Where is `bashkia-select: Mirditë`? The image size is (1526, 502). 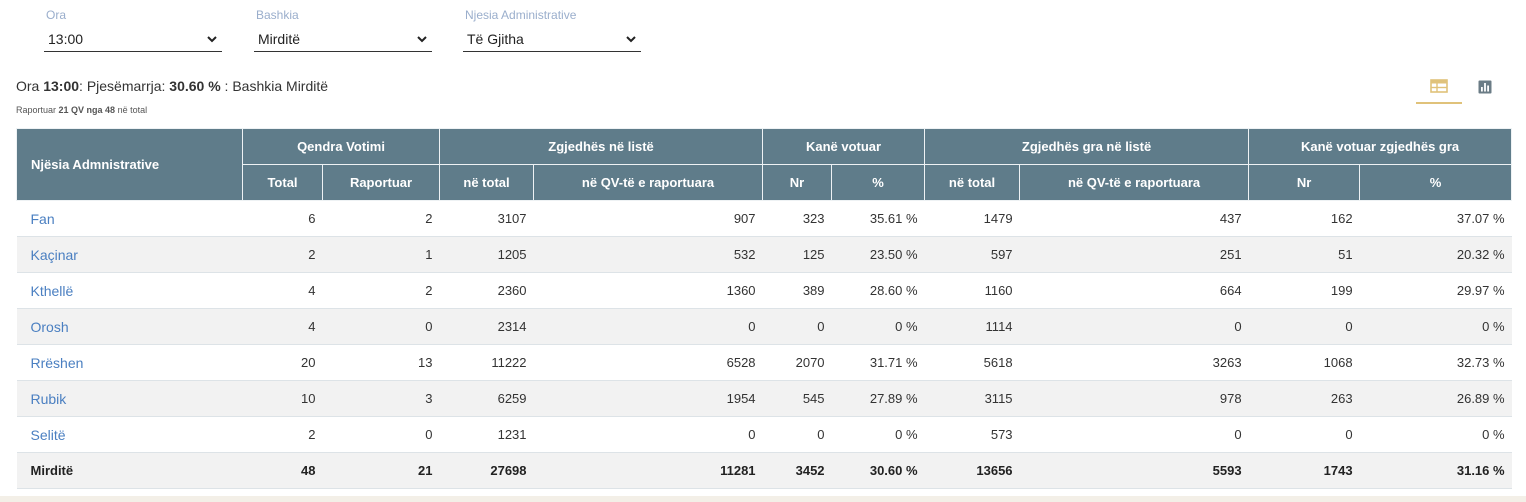 bashkia-select: Mirditë is located at coordinates (343, 39).